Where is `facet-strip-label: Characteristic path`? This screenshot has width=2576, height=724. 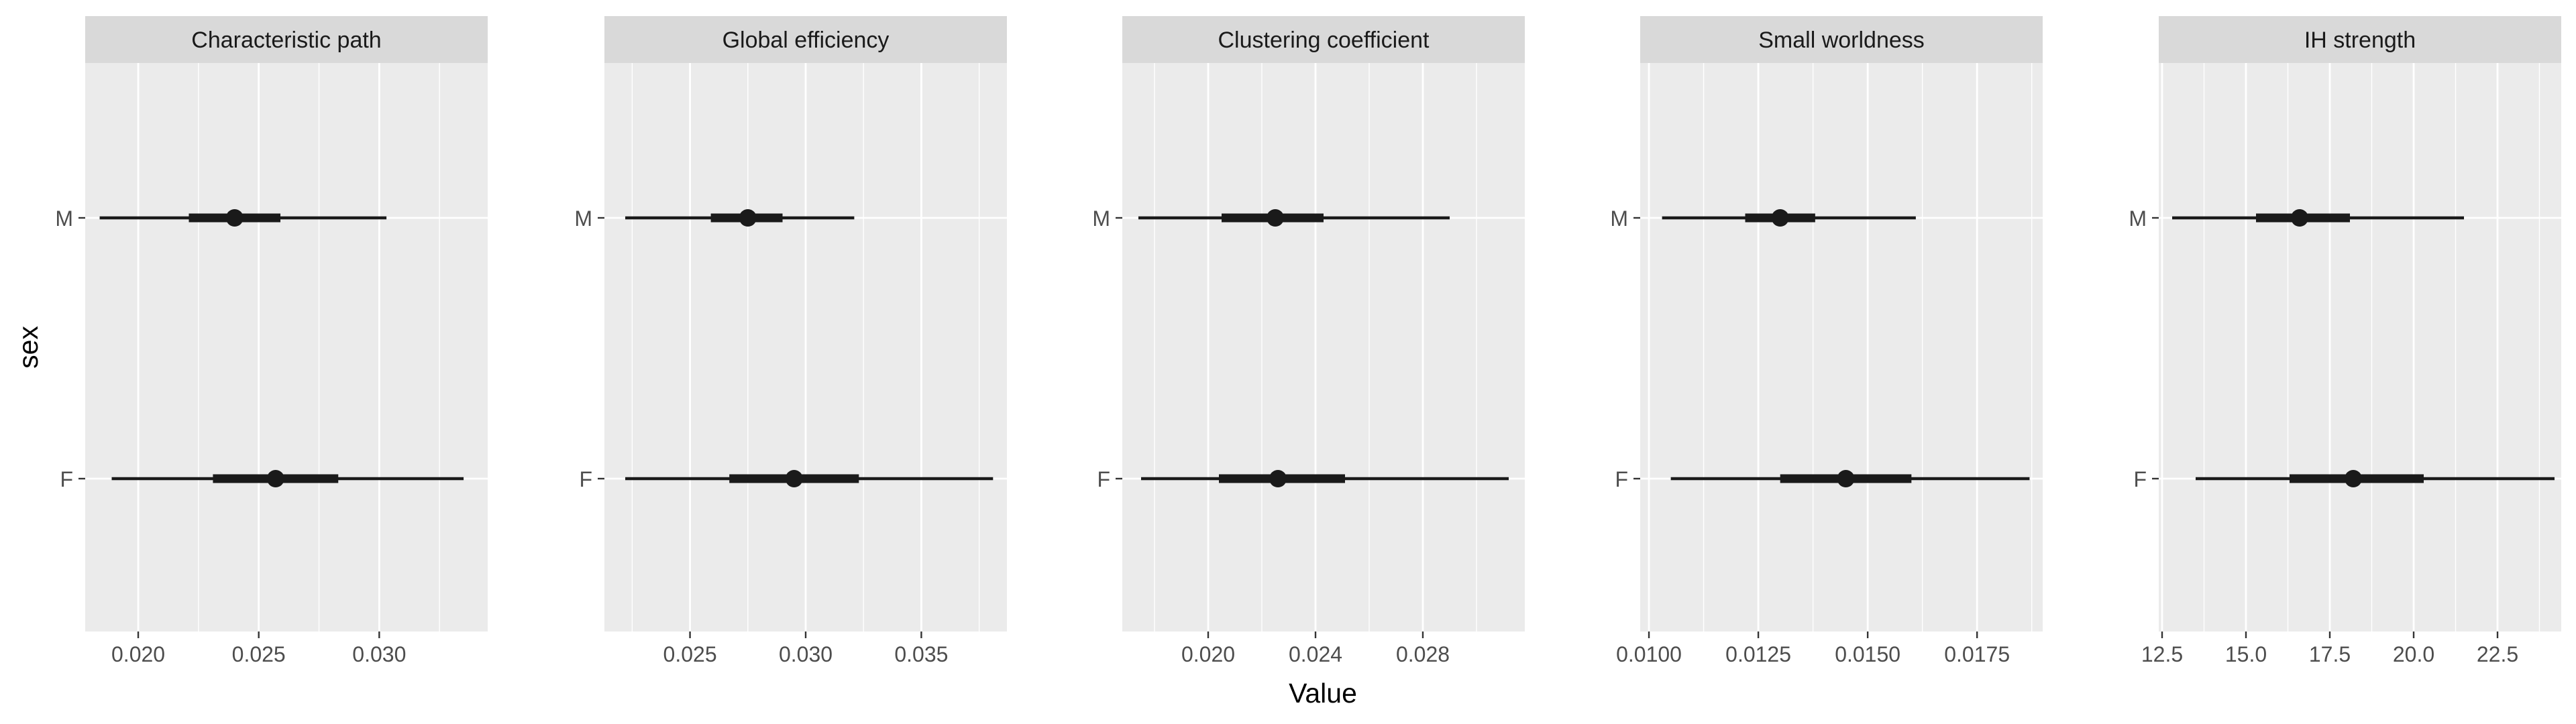
facet-strip-label: Characteristic path is located at coordinates (286, 40).